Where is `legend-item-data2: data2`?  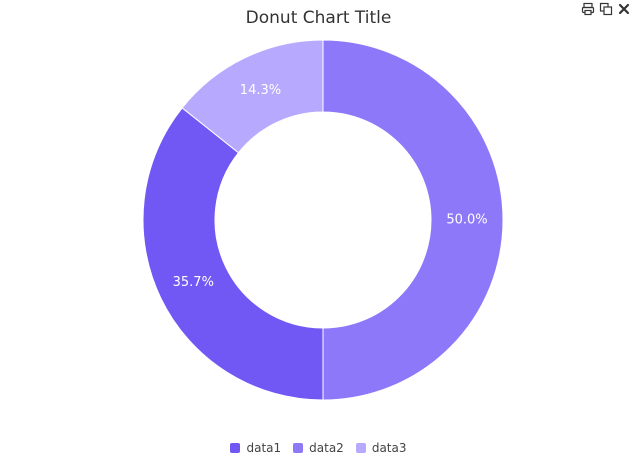
legend-item-data2: data2 is located at coordinates (318, 448).